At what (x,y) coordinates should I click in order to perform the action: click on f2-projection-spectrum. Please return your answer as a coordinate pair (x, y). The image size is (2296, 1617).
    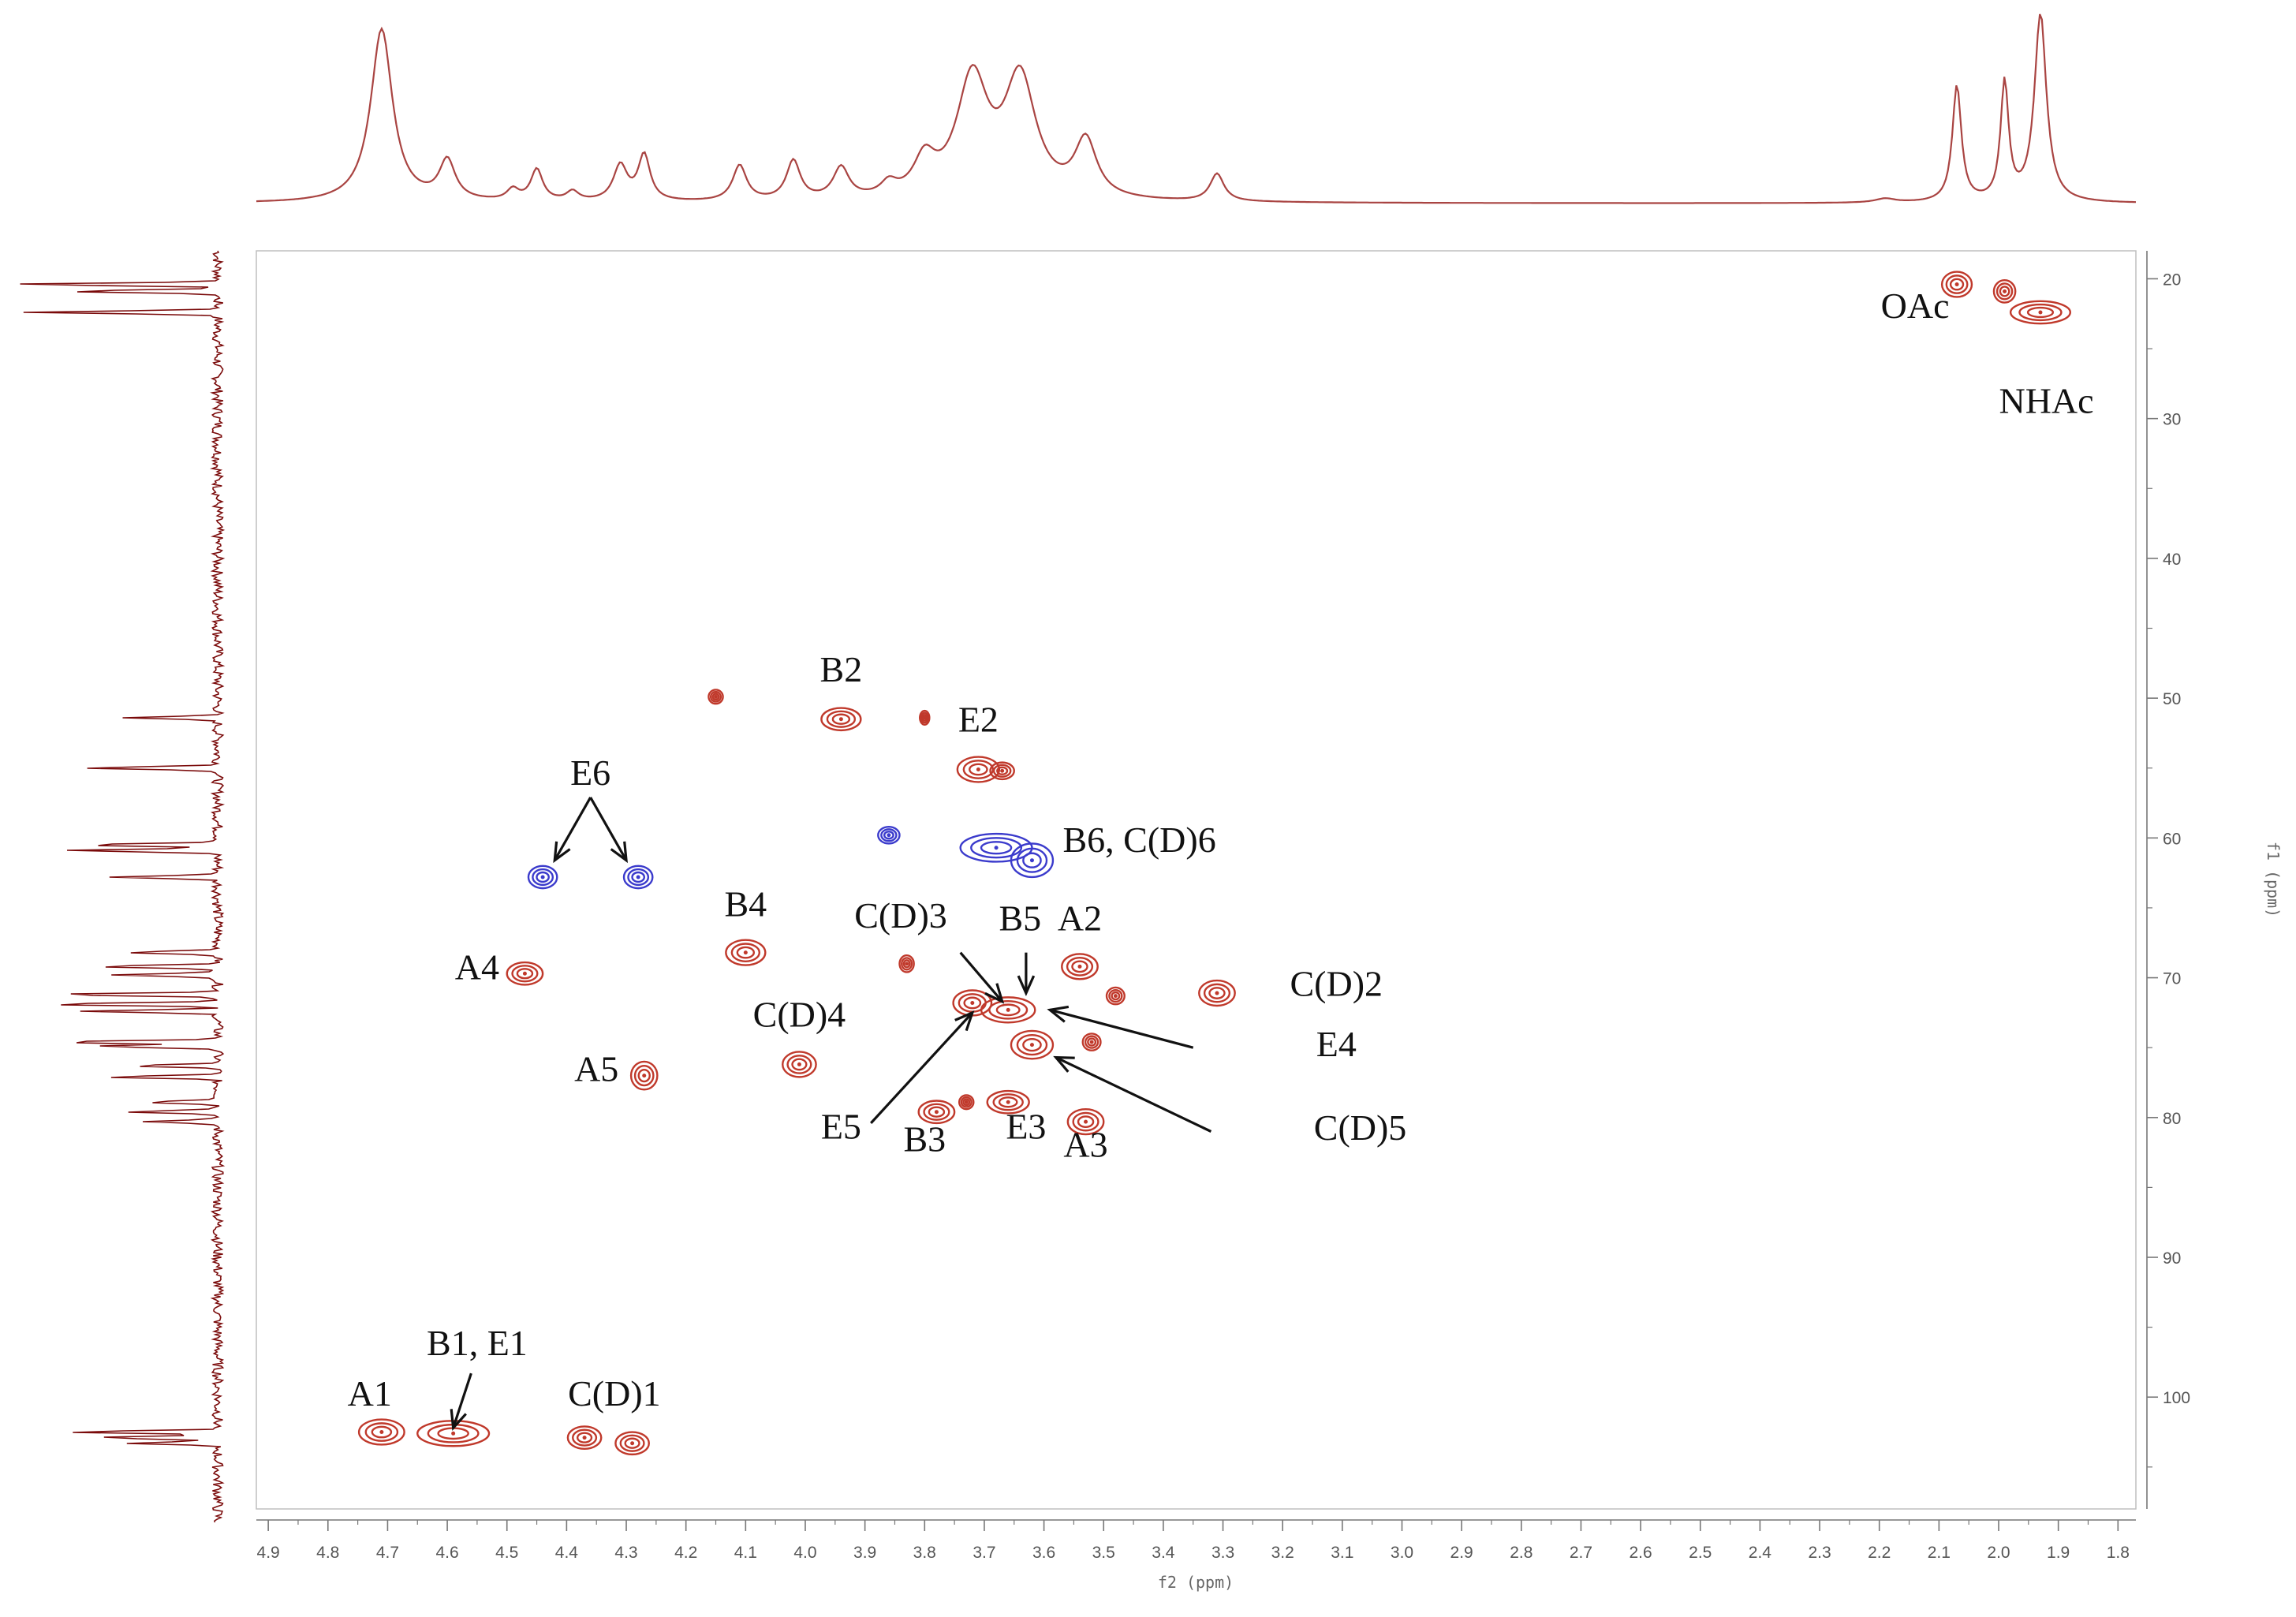
    Looking at the image, I should click on (1196, 108).